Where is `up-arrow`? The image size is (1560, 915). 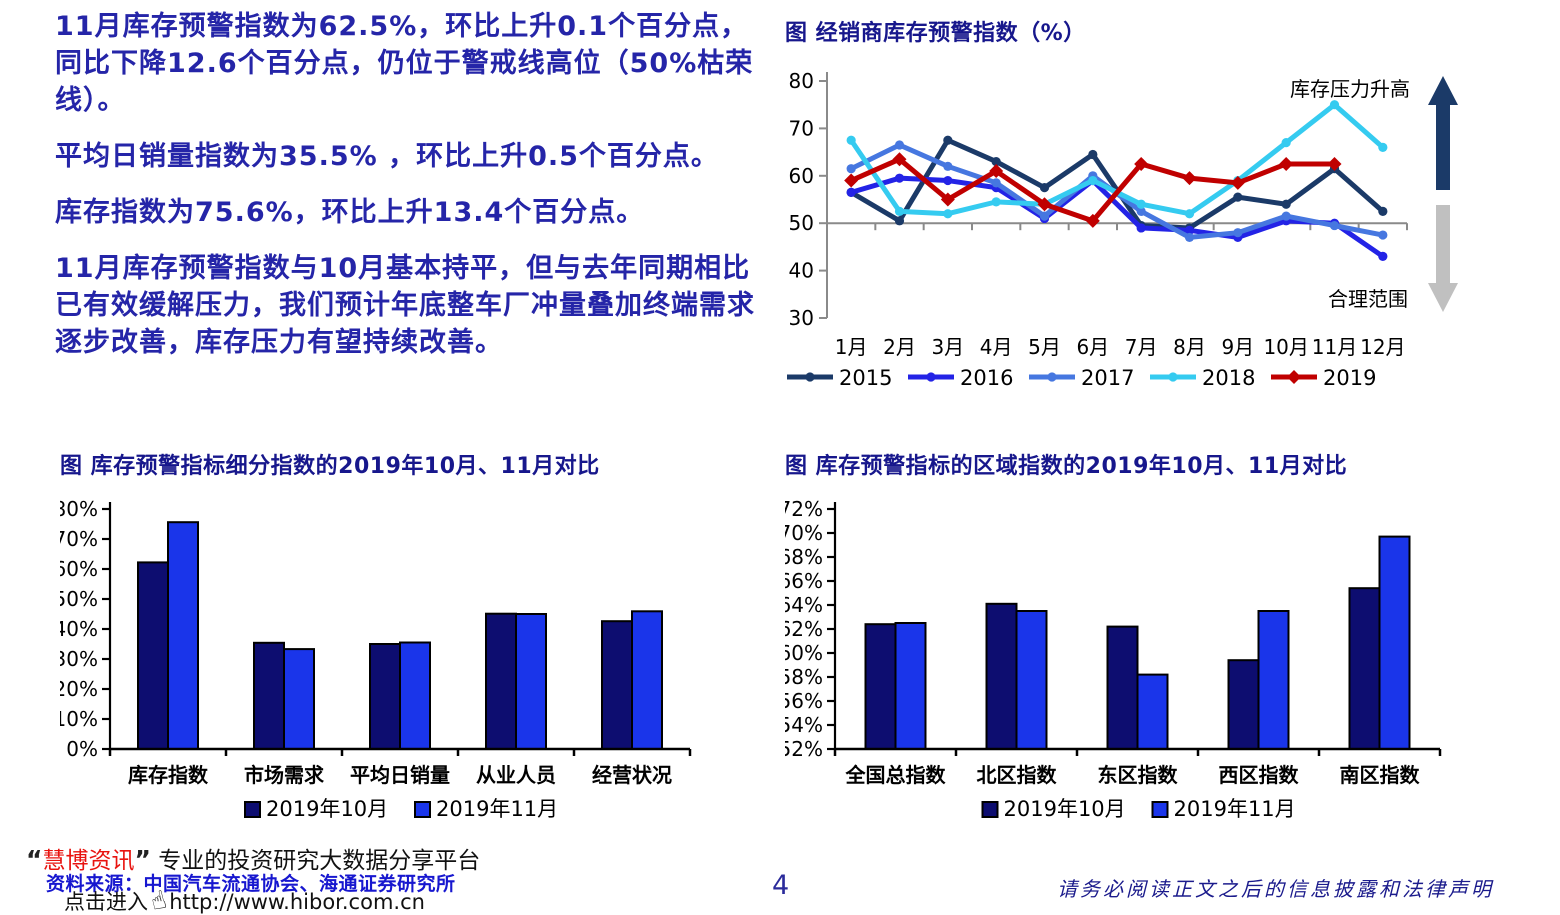 up-arrow is located at coordinates (1443, 133).